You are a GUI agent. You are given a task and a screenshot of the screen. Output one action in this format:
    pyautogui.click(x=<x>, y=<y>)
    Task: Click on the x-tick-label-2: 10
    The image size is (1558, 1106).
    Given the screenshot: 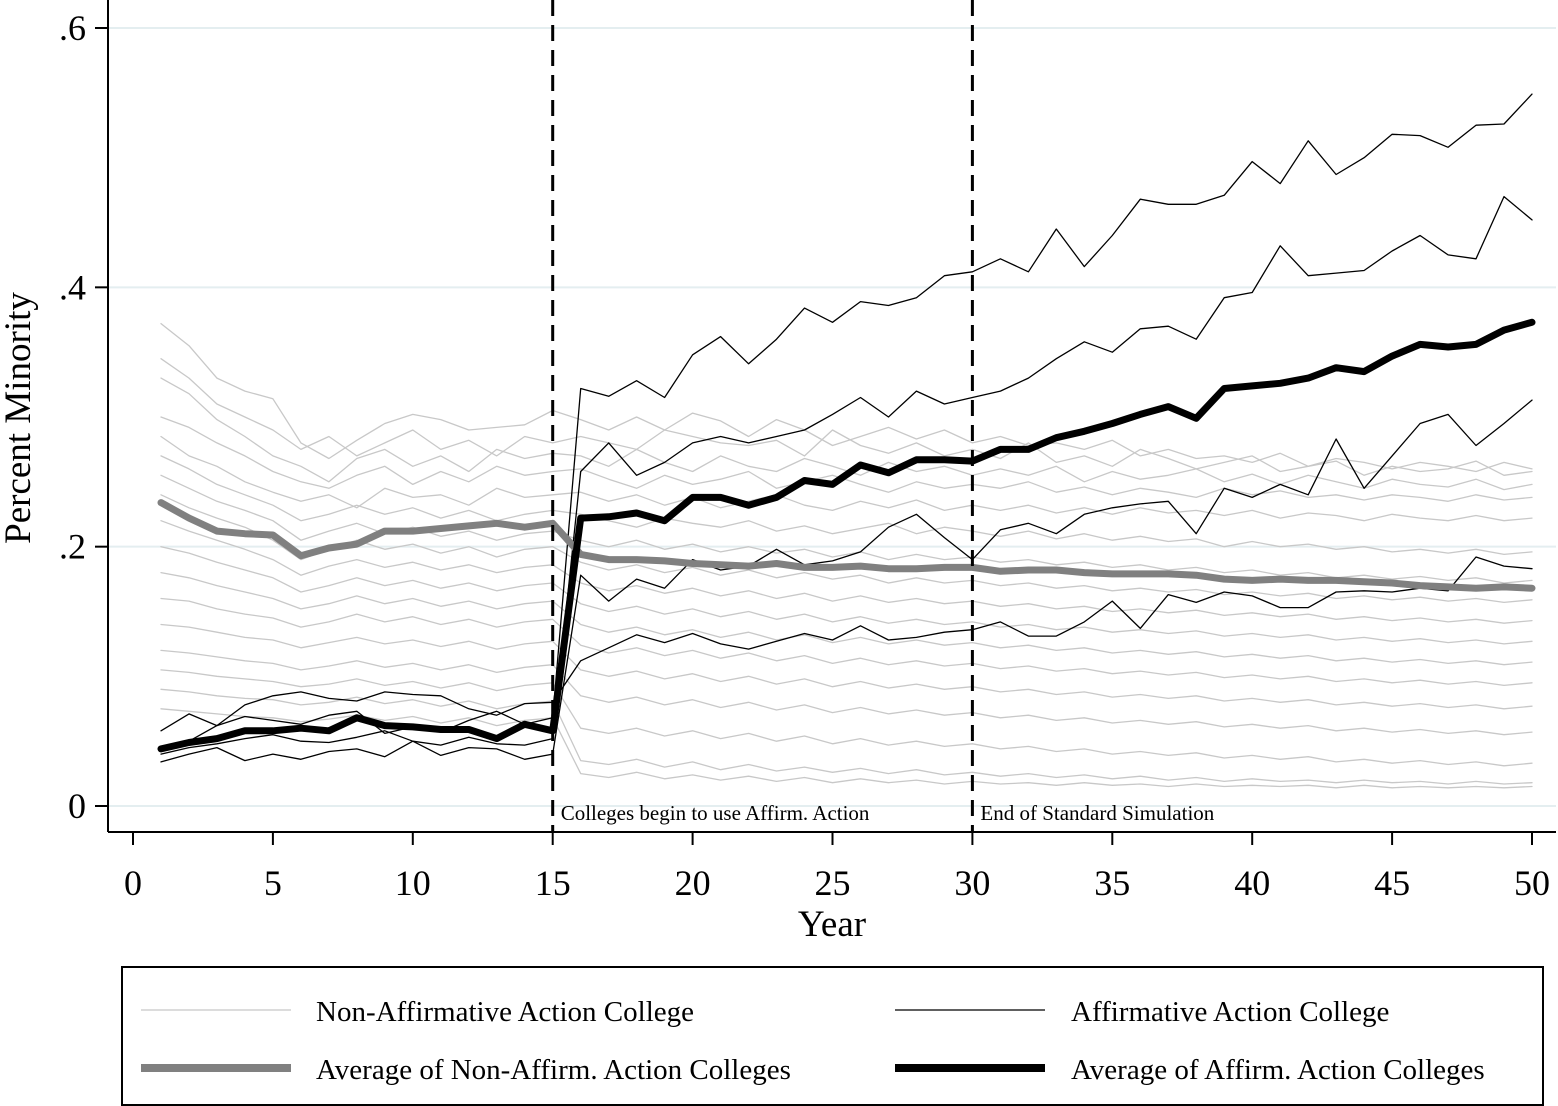 What is the action you would take?
    pyautogui.click(x=413, y=883)
    